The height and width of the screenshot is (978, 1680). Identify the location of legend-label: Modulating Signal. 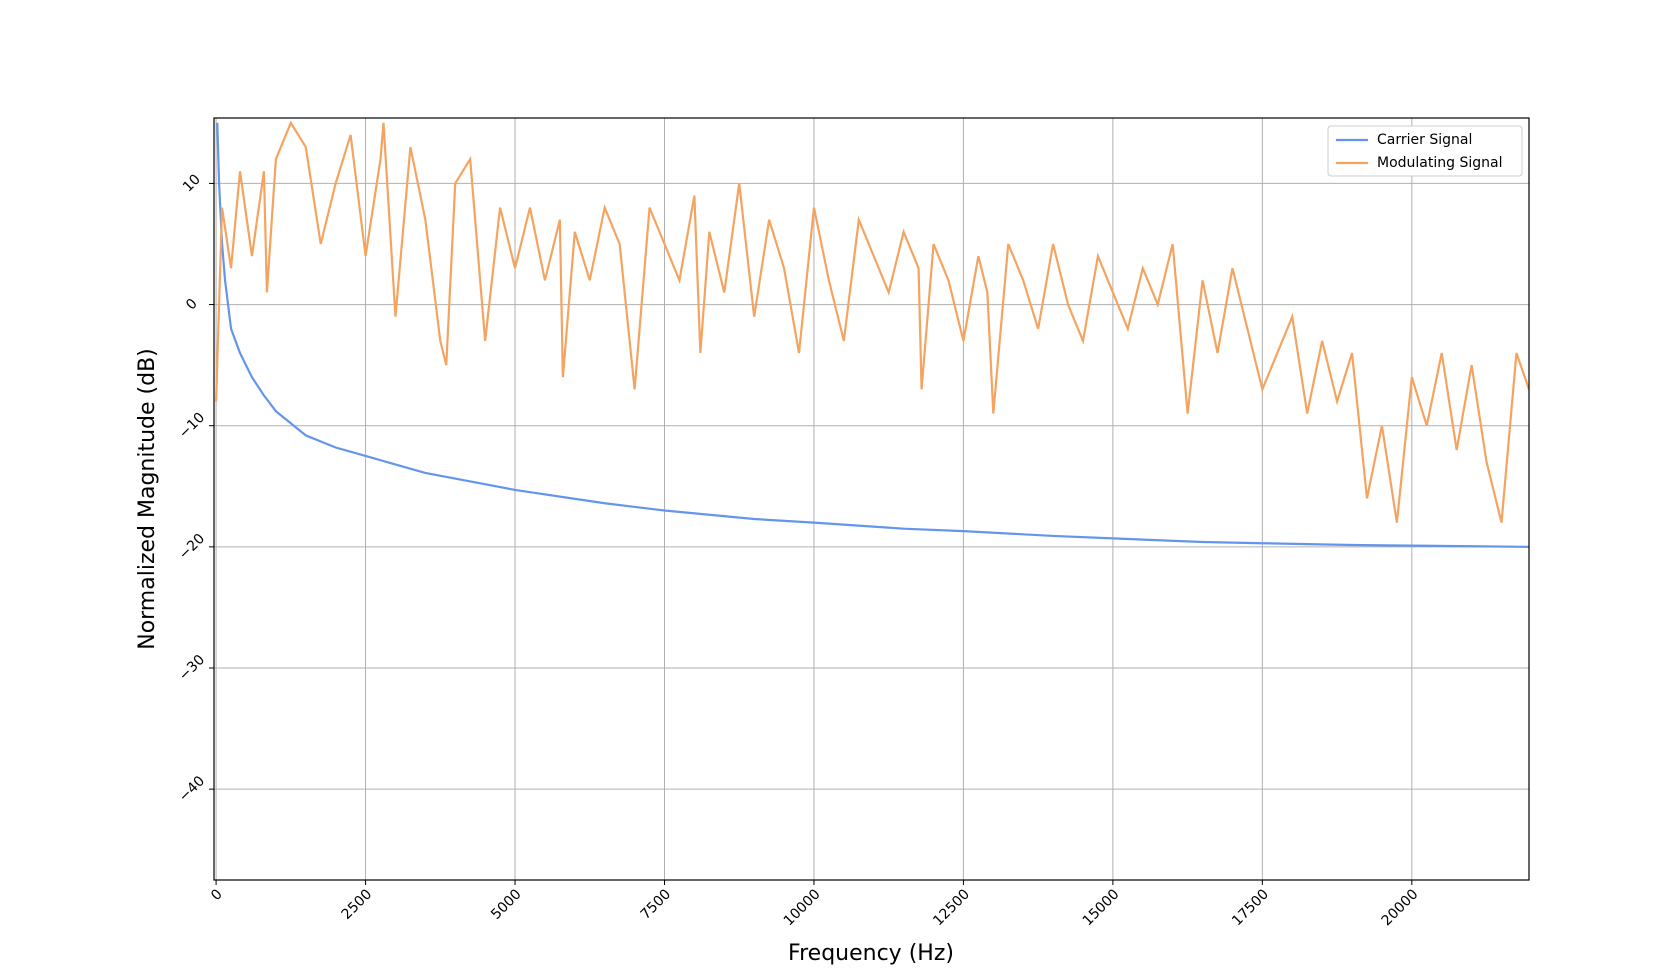
(1439, 163).